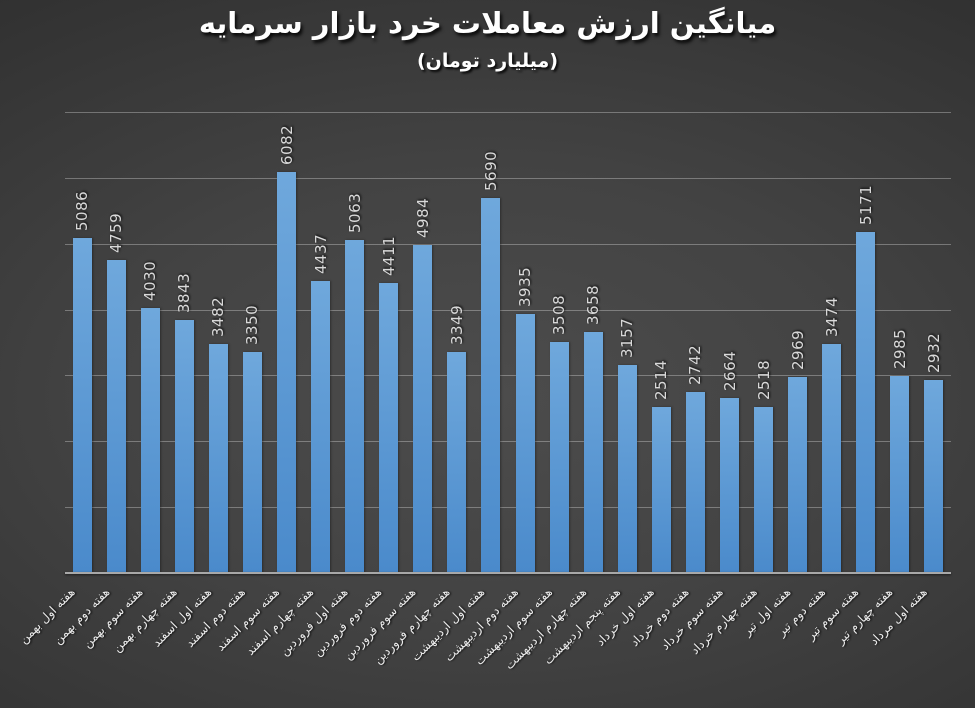 Image resolution: width=975 pixels, height=708 pixels. I want to click on bar-value-label: 3508, so click(559, 314).